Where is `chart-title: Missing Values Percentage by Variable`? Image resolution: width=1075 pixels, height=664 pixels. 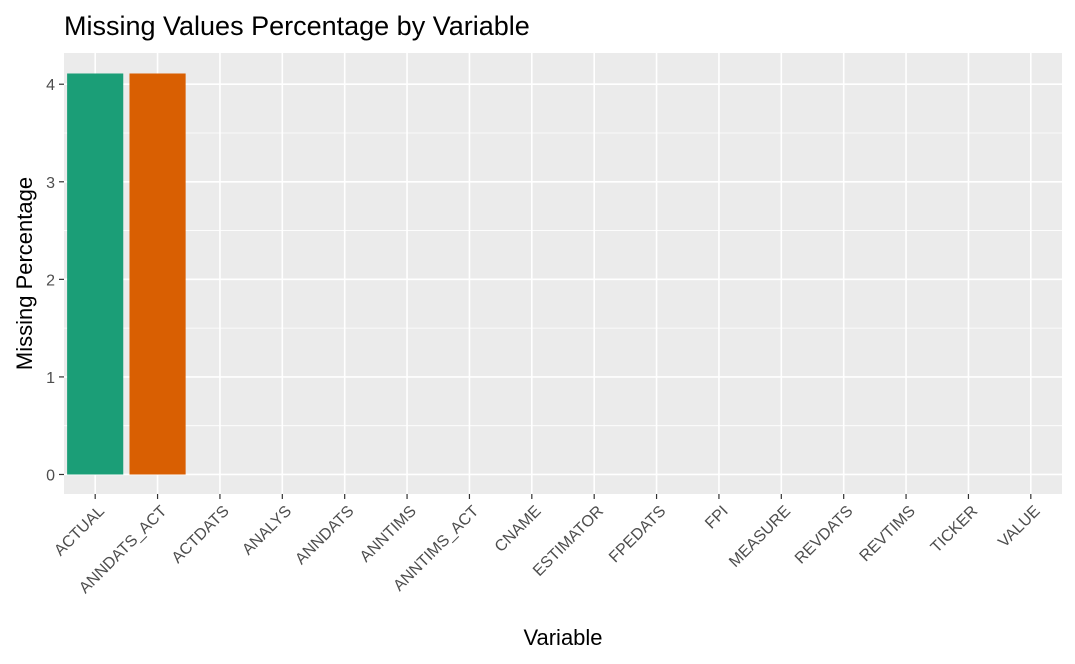
chart-title: Missing Values Percentage by Variable is located at coordinates (297, 26).